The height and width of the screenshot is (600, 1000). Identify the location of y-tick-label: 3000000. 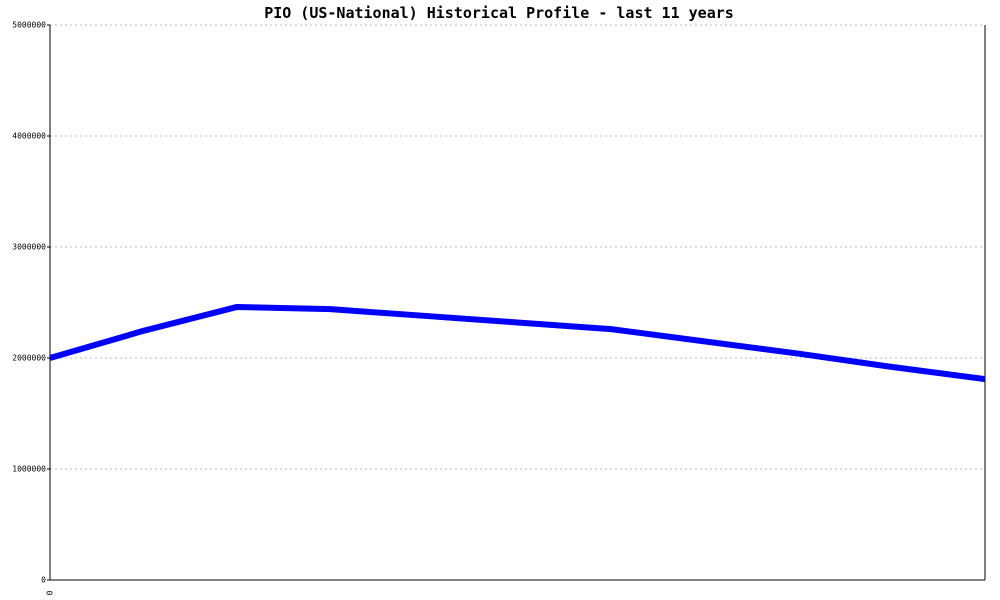
(29, 247).